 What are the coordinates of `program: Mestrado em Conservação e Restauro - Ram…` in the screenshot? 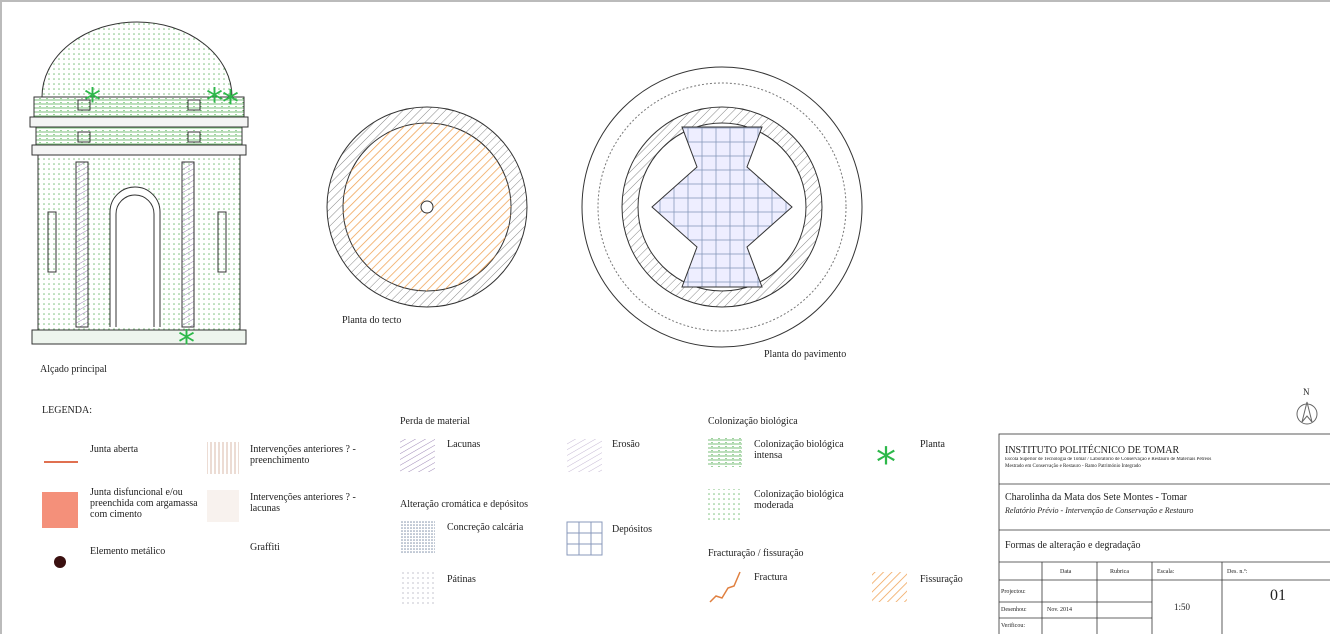 It's located at (1073, 466).